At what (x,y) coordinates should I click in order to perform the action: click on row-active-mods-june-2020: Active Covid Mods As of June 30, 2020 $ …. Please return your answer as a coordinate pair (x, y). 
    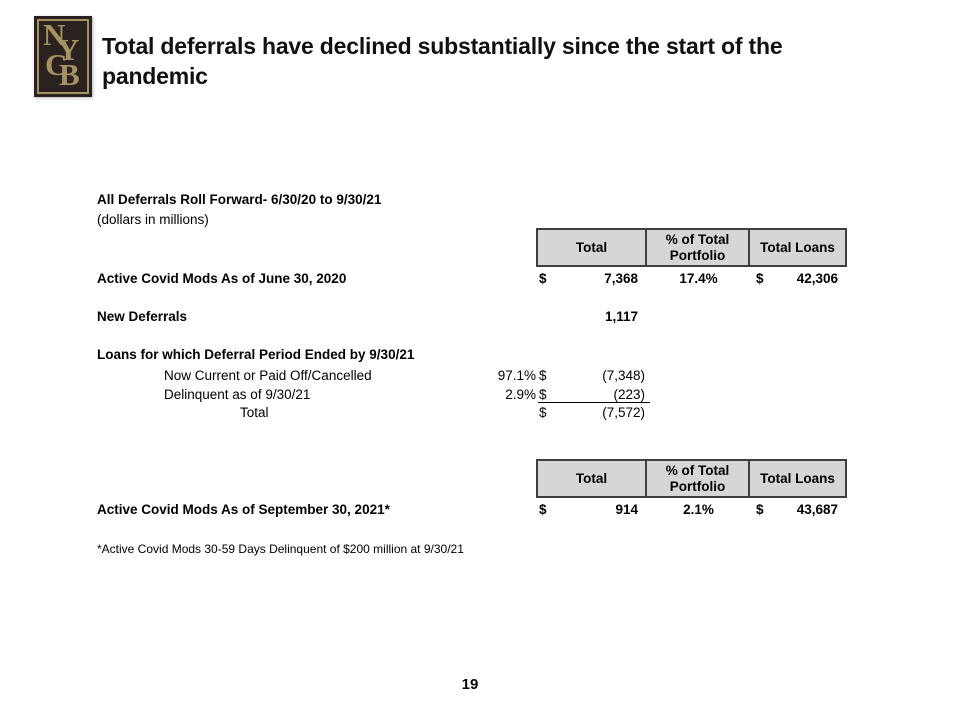
    Looking at the image, I should click on (480, 279).